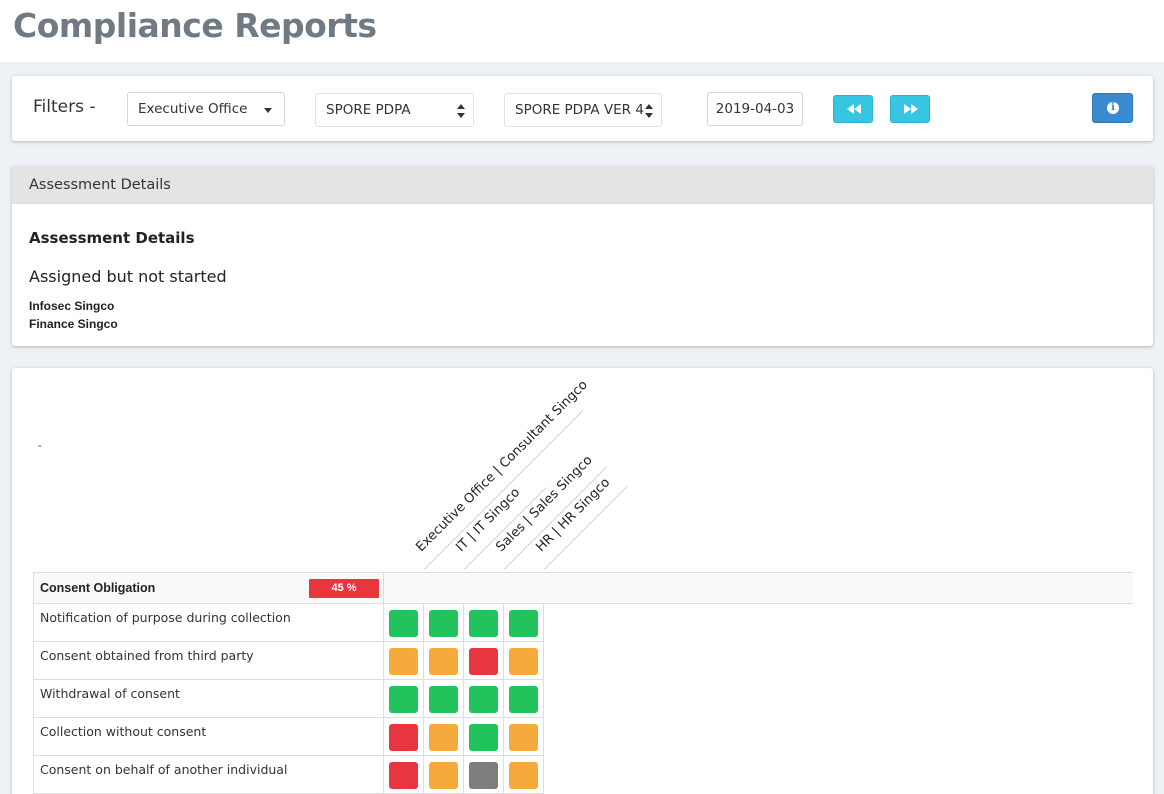 The width and height of the screenshot is (1164, 794). Describe the element at coordinates (128, 276) in the screenshot. I see `assessment-status: Assigned but not started` at that location.